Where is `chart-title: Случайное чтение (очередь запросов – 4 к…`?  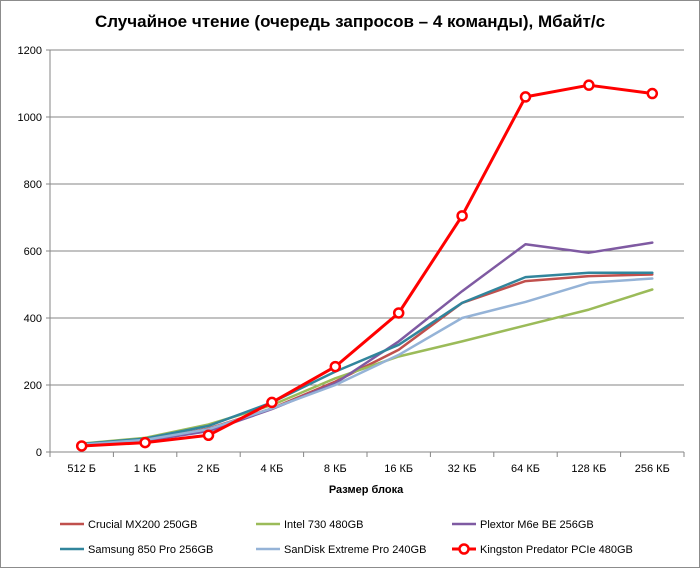
chart-title: Случайное чтение (очередь запросов – 4 к… is located at coordinates (350, 21).